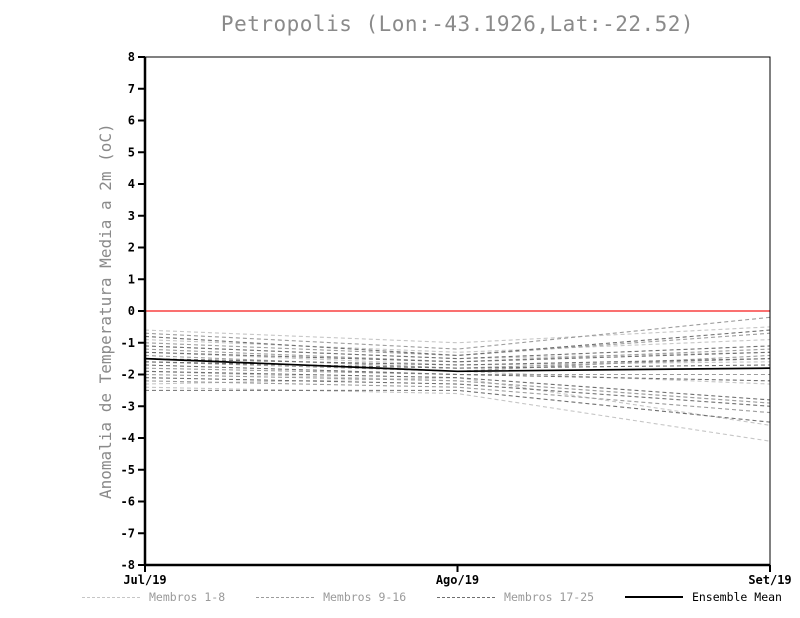 The image size is (800, 618). What do you see at coordinates (128, 502) in the screenshot?
I see `y-tick-label: -6` at bounding box center [128, 502].